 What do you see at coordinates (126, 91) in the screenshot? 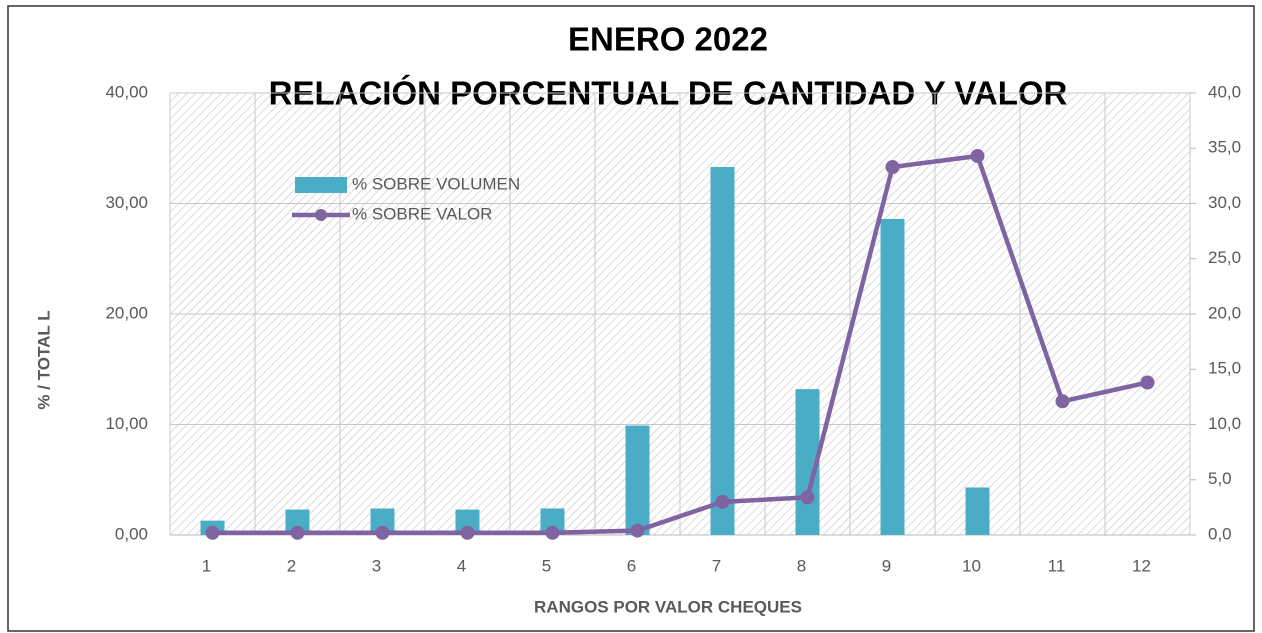
I see `y-tick-label: 40,00` at bounding box center [126, 91].